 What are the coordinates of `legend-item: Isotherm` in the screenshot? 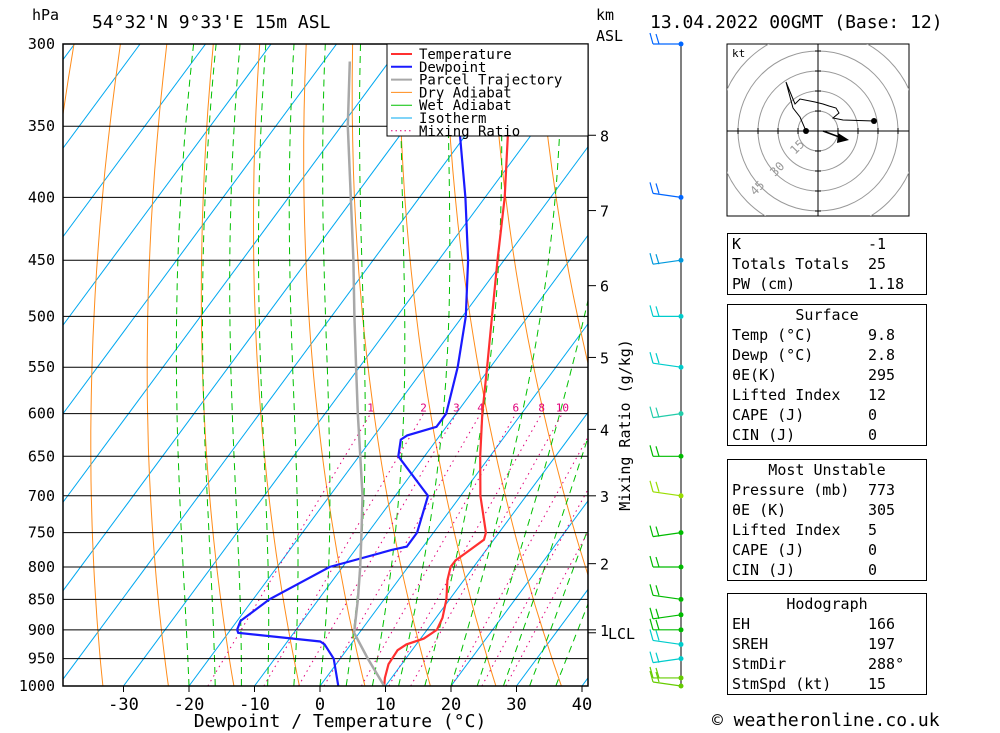 It's located at (452, 119).